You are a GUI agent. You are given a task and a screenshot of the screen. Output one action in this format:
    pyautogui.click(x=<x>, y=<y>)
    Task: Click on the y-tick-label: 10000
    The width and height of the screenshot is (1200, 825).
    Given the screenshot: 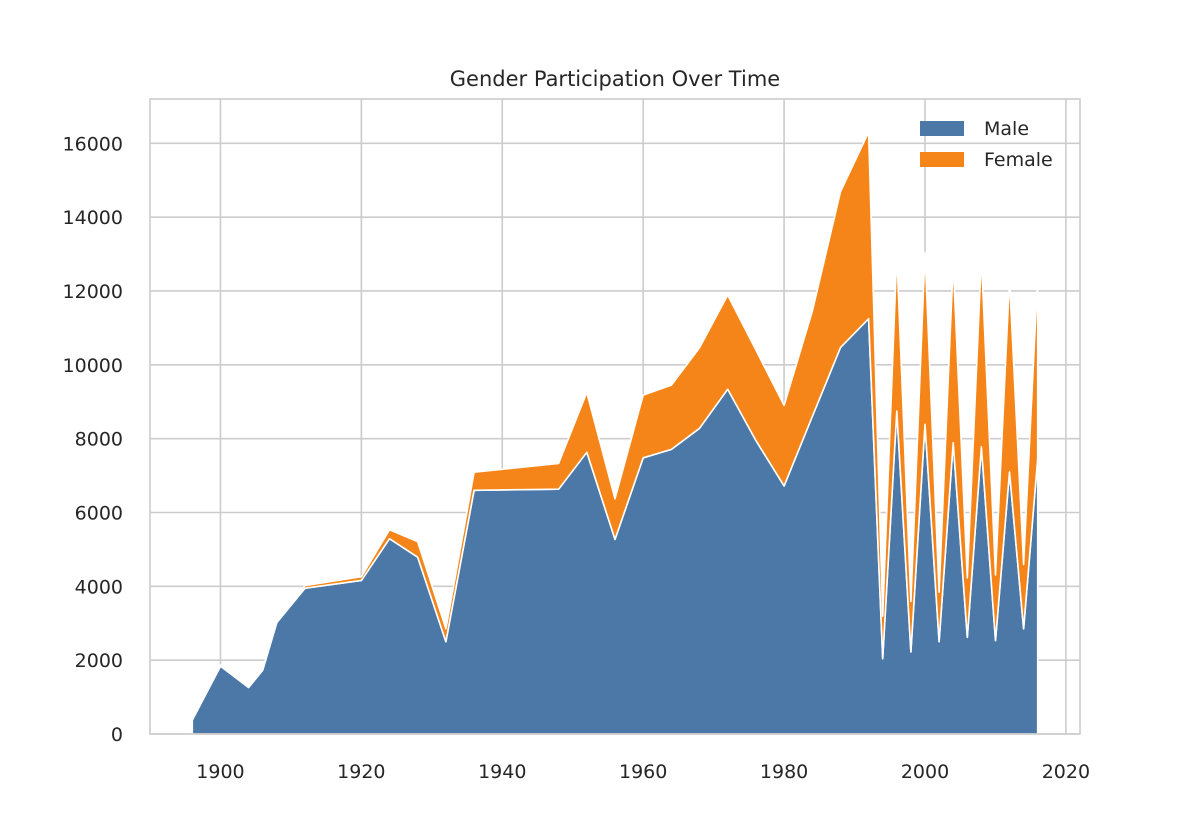 What is the action you would take?
    pyautogui.click(x=93, y=366)
    